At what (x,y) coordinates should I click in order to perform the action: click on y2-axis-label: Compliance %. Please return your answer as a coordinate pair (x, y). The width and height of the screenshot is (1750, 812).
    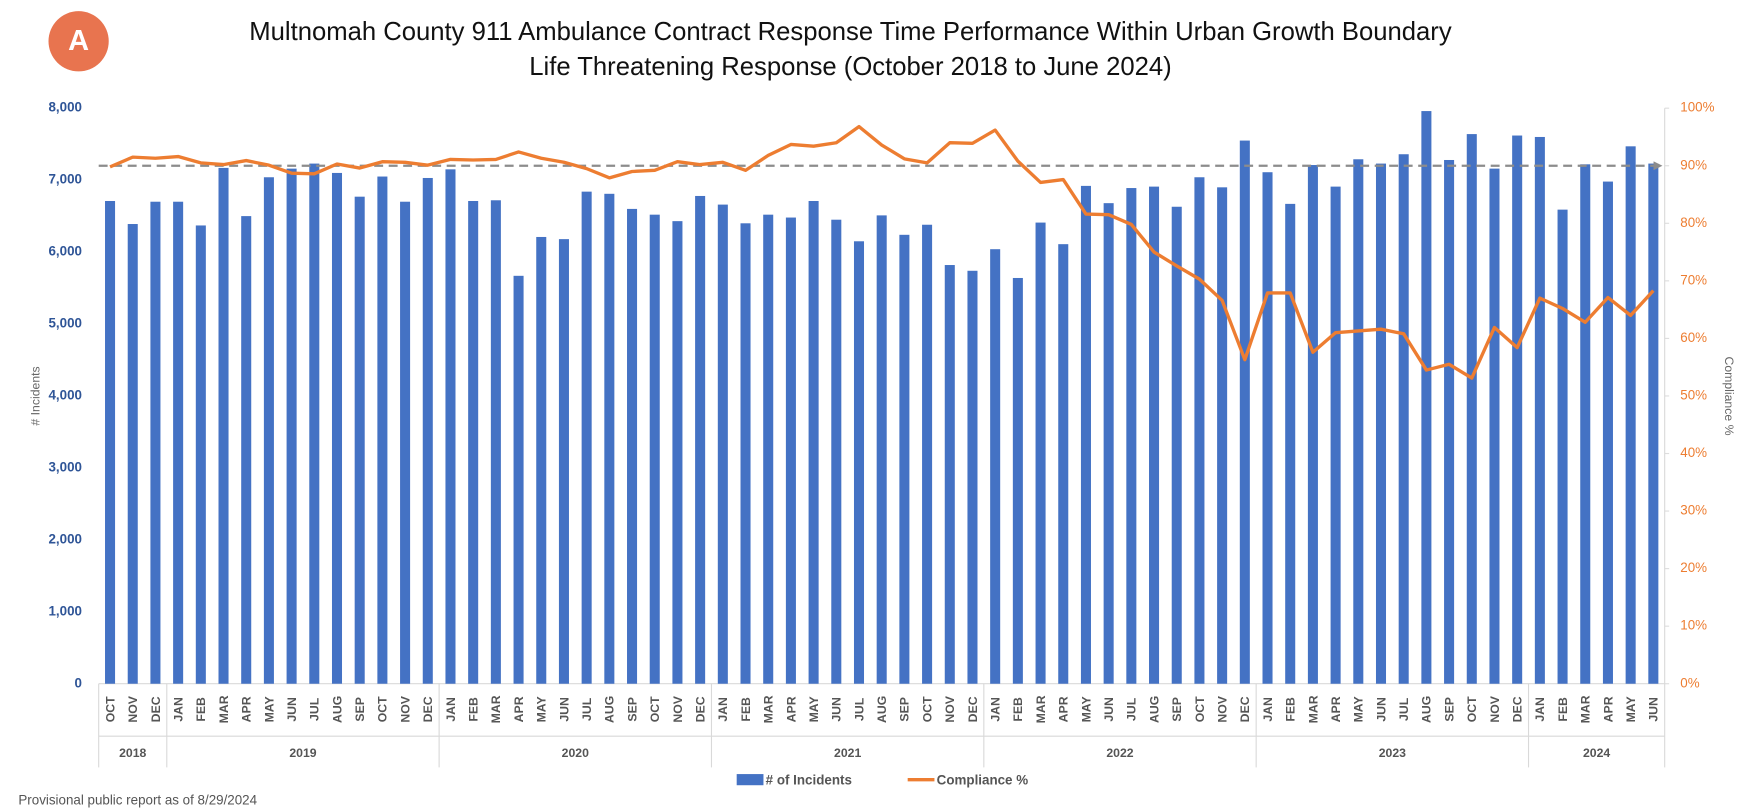
    Looking at the image, I should click on (1729, 395).